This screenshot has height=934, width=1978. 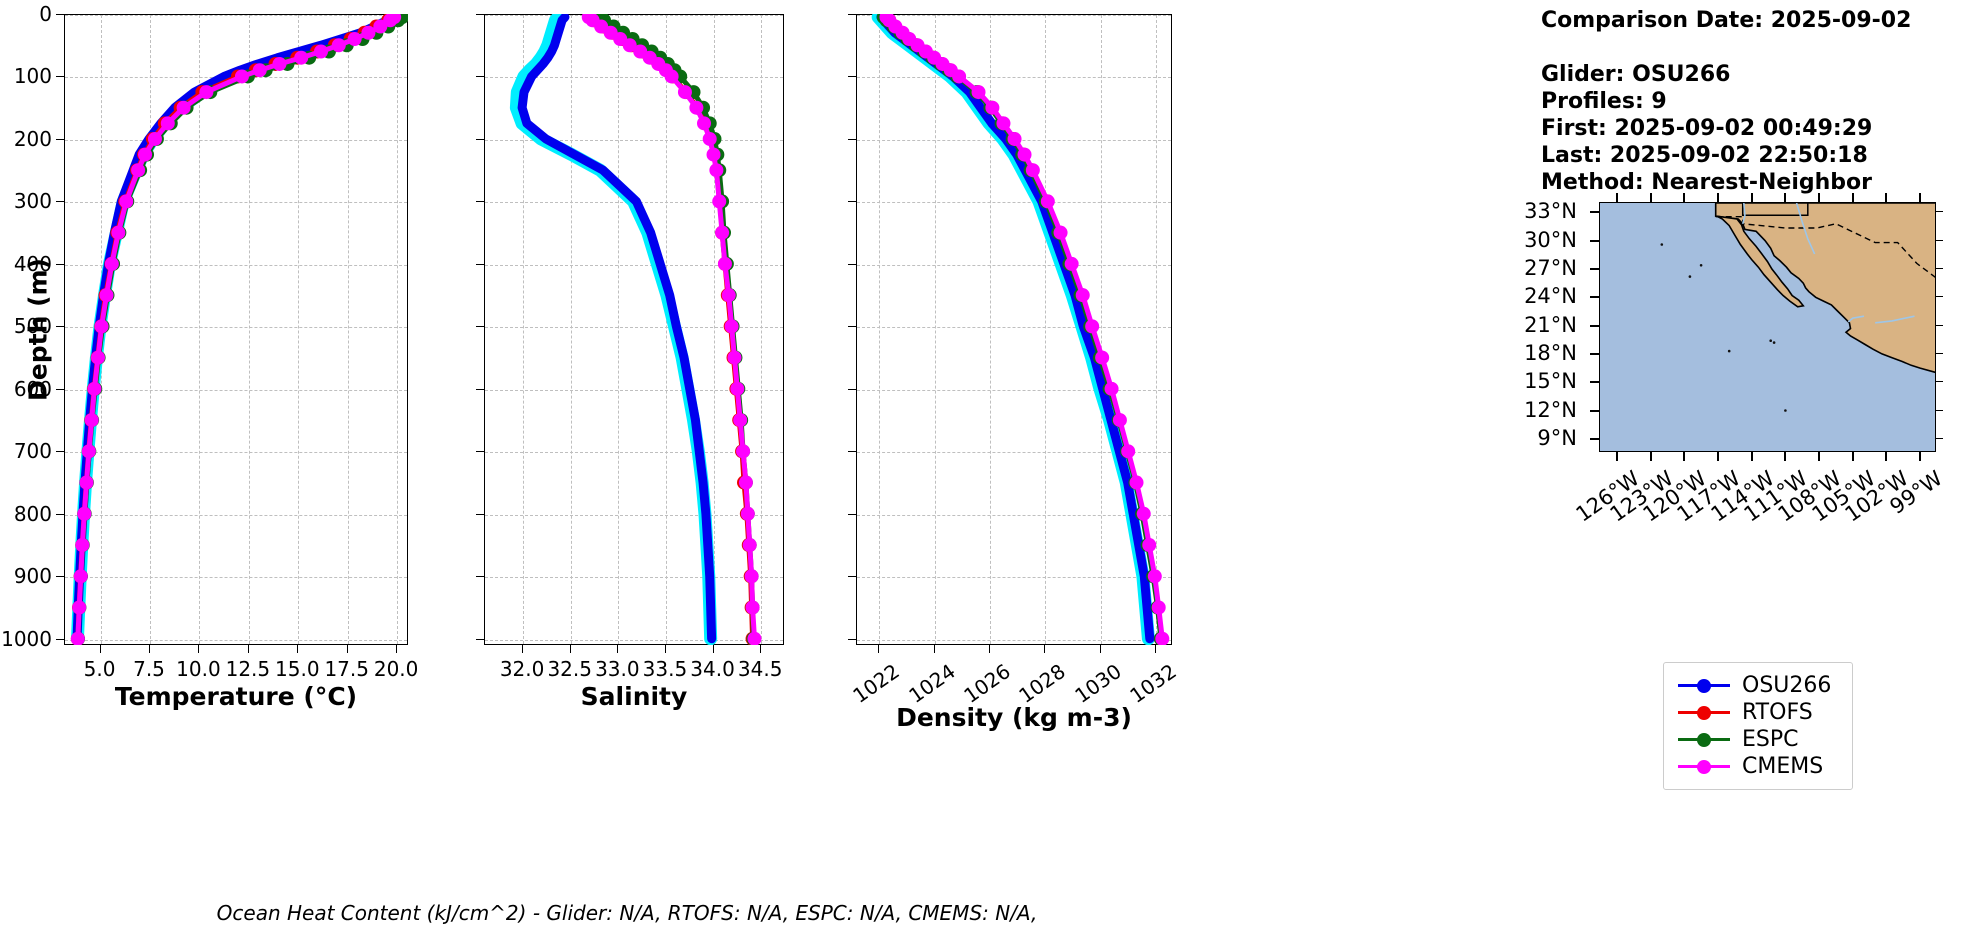 I want to click on legend-item-espc: ESPC, so click(x=1758, y=739).